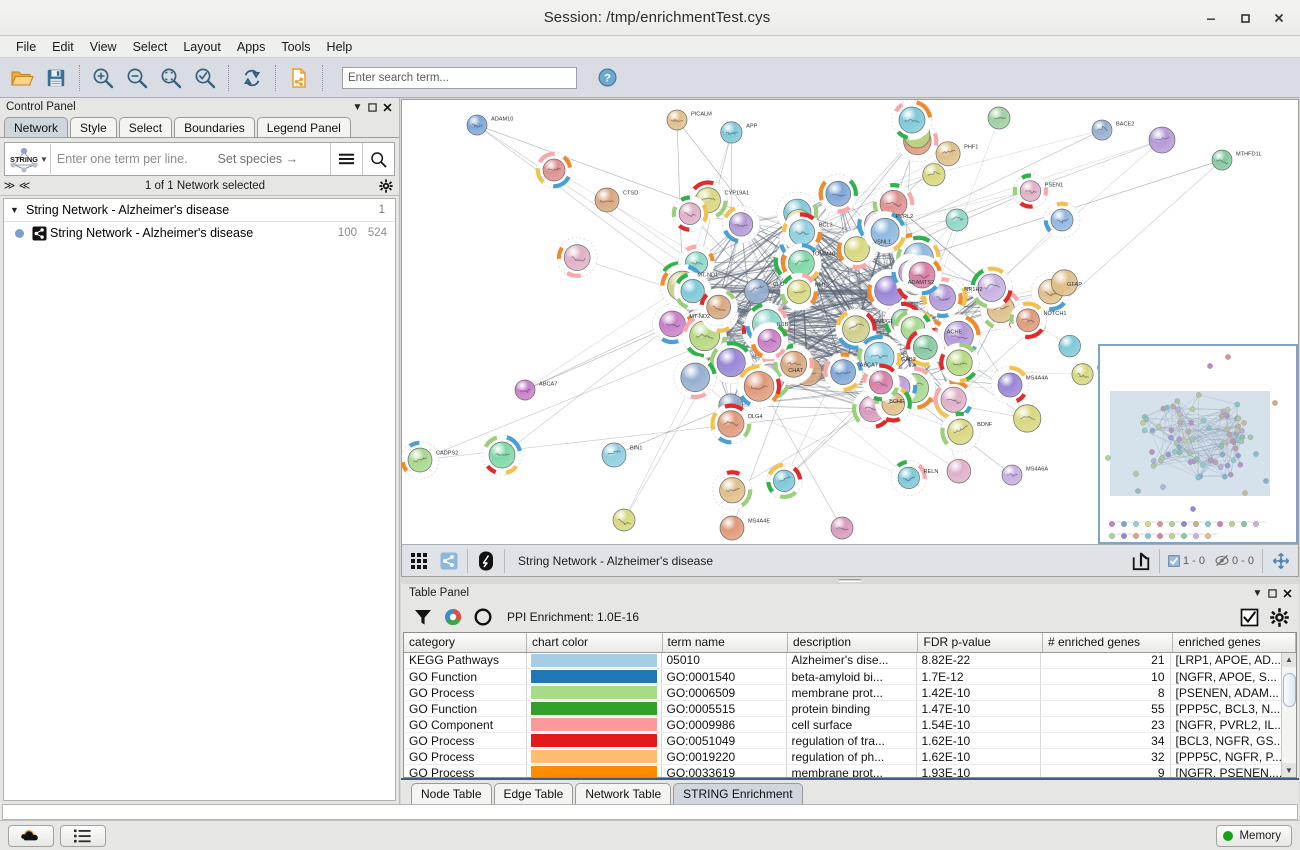 Image resolution: width=1300 pixels, height=850 pixels. Describe the element at coordinates (738, 793) in the screenshot. I see `tab-string-enrichment: STRING Enrichment` at that location.